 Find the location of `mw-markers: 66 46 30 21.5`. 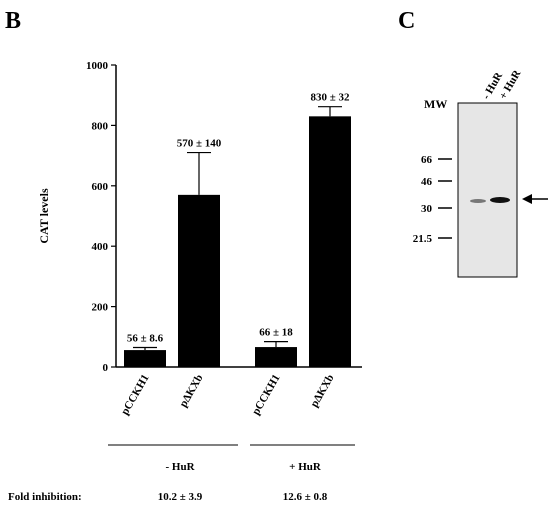

mw-markers: 66 46 30 21.5 is located at coordinates (432, 199).